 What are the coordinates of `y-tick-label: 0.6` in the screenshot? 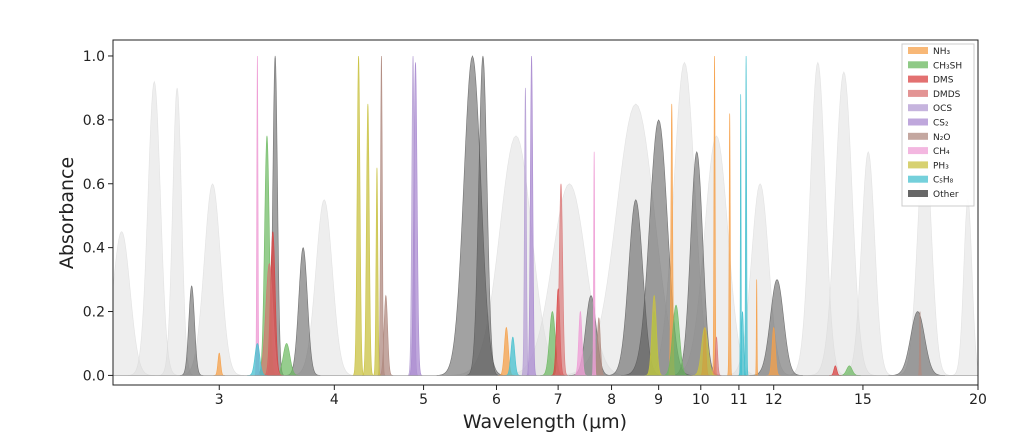 It's located at (94, 185).